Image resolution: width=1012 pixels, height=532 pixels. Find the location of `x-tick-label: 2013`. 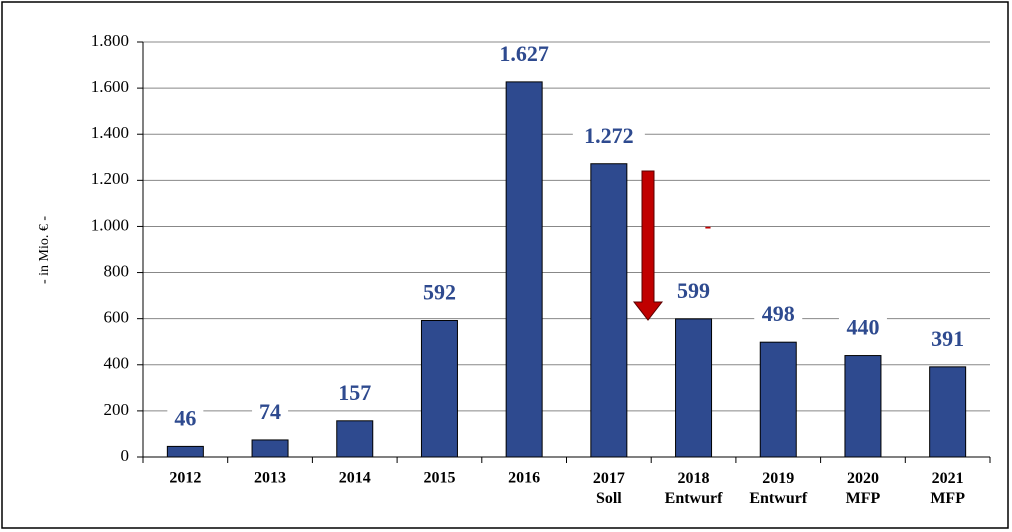

x-tick-label: 2013 is located at coordinates (270, 478).